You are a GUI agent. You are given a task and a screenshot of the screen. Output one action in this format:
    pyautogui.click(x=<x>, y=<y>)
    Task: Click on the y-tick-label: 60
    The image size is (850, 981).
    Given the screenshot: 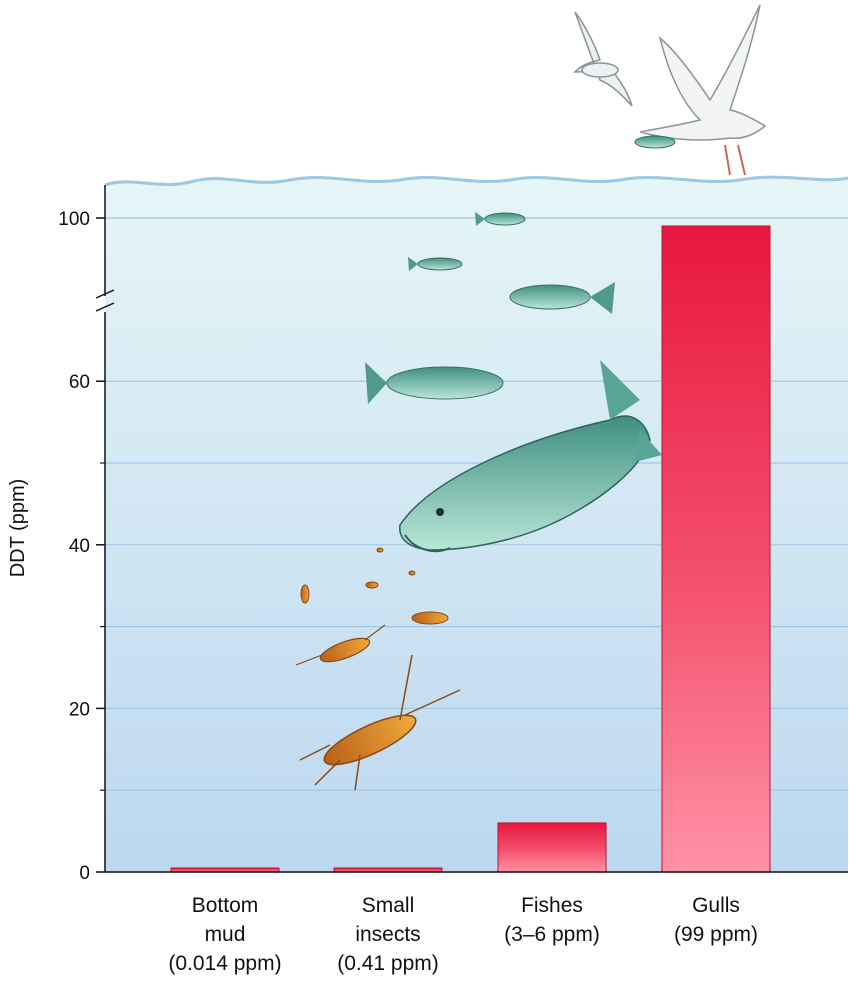 What is the action you would take?
    pyautogui.click(x=79, y=382)
    